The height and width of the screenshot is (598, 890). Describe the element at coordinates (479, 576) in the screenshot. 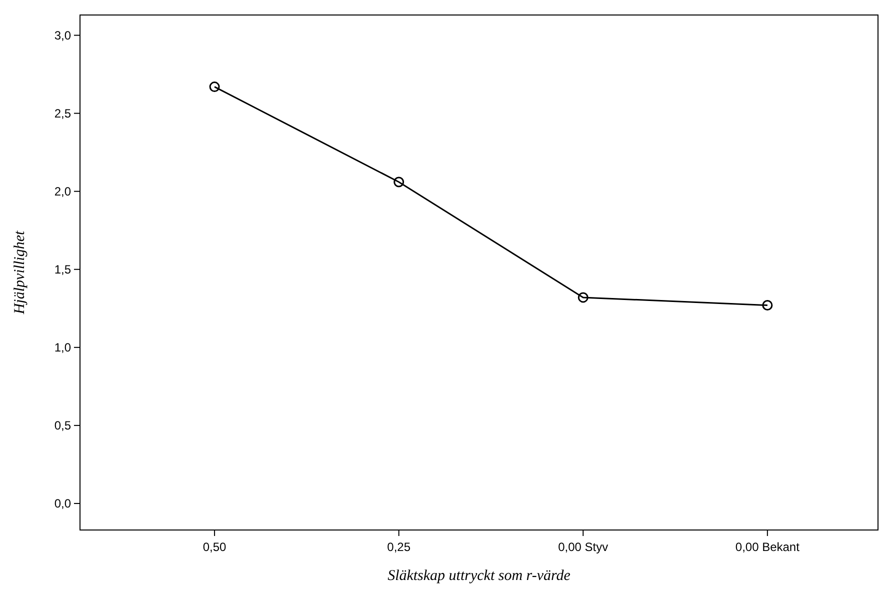

I see `x-axis-title: Släktskap uttryckt som r-värde` at that location.